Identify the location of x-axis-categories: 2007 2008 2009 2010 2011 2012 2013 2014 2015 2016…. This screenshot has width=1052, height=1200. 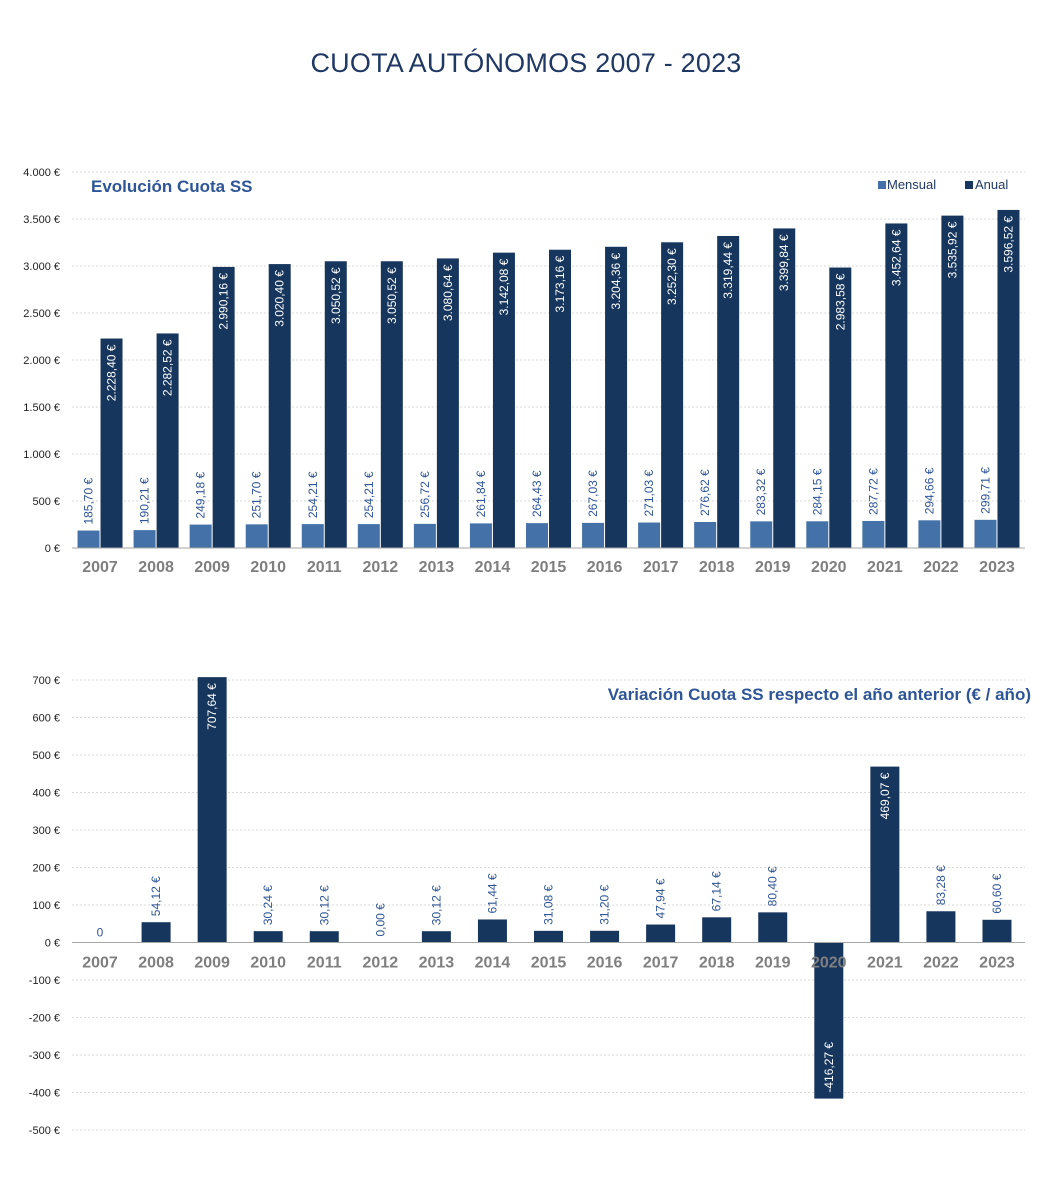
(548, 567).